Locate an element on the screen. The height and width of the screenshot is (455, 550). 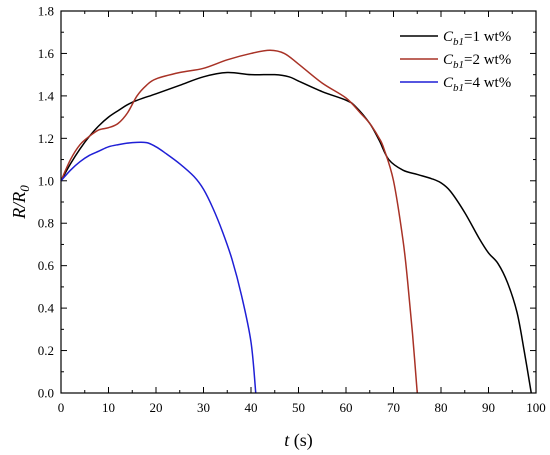
x-tick-label: 70 is located at coordinates (393, 407).